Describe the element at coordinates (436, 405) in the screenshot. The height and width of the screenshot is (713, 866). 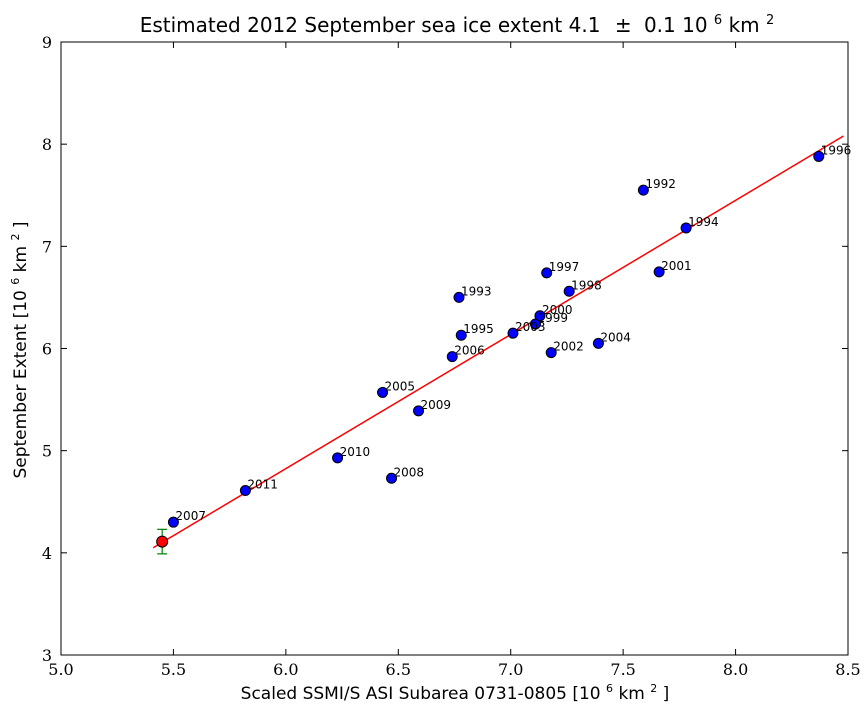
I see `point-label-2009: 2009` at that location.